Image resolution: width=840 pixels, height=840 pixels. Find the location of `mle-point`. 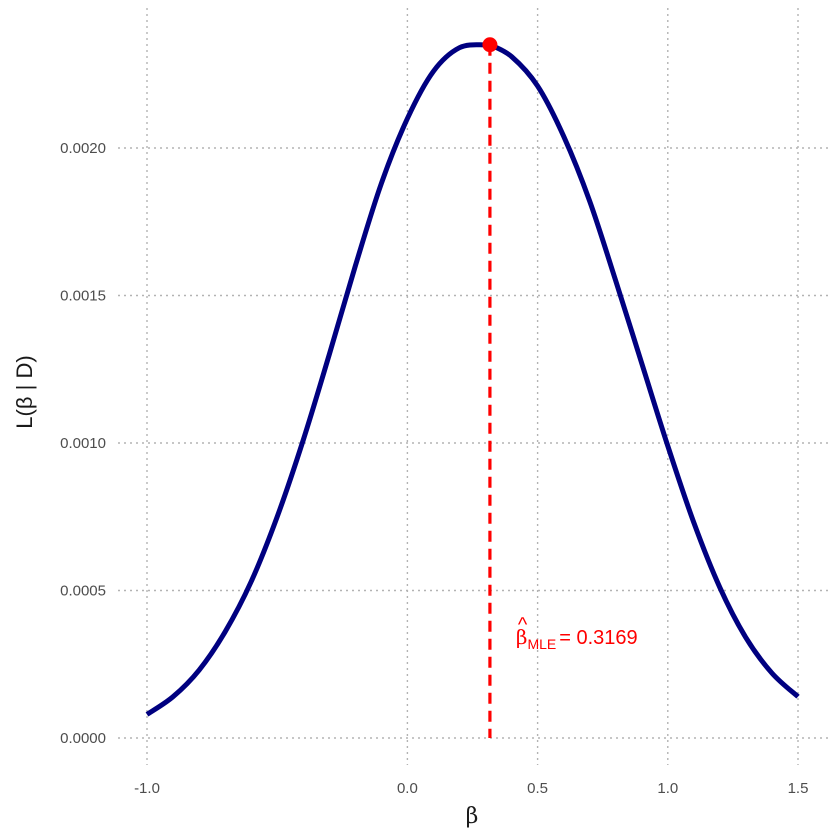

mle-point is located at coordinates (490, 45).